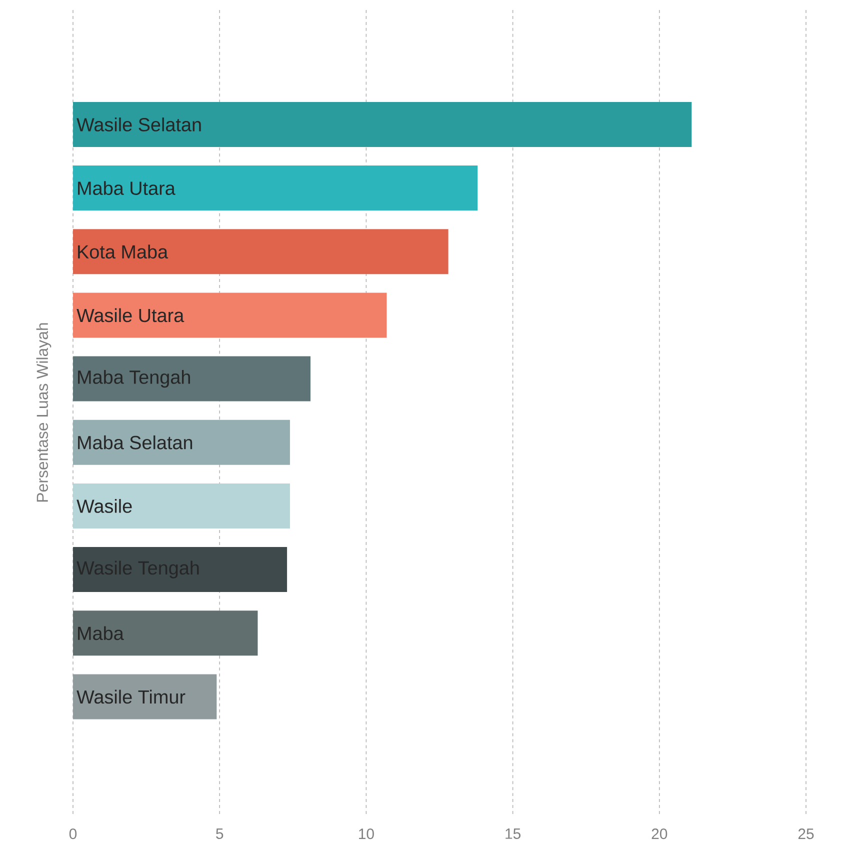 The width and height of the screenshot is (849, 861). Describe the element at coordinates (806, 834) in the screenshot. I see `x-tick-label: 25` at that location.